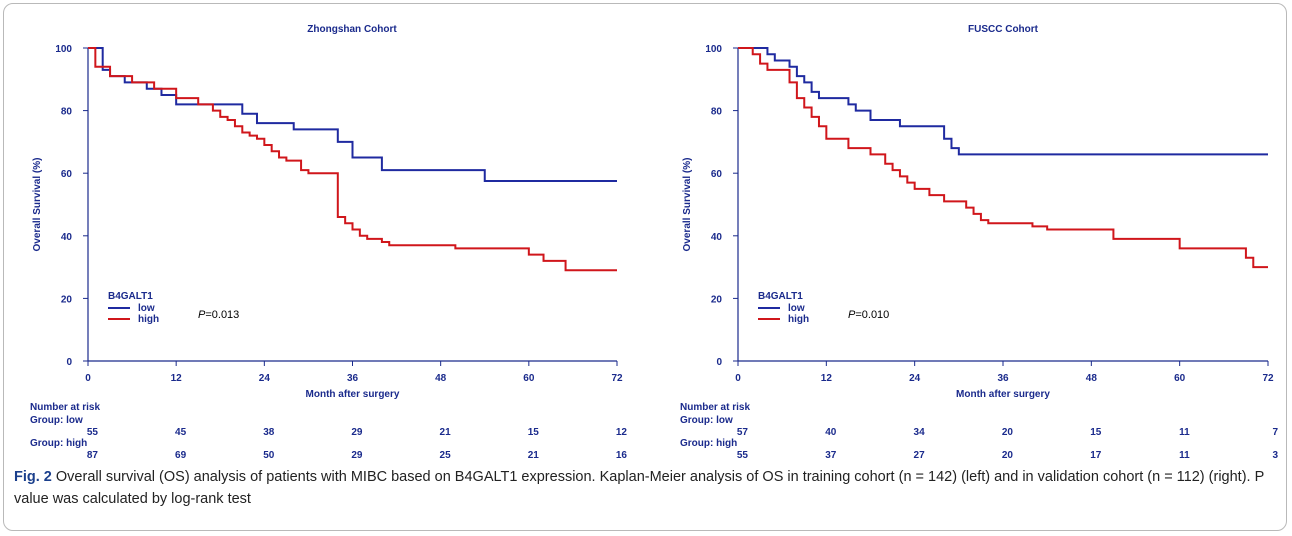 This screenshot has width=1292, height=536. What do you see at coordinates (872, 315) in the screenshot?
I see `chart2-p-value-number: =0.010` at bounding box center [872, 315].